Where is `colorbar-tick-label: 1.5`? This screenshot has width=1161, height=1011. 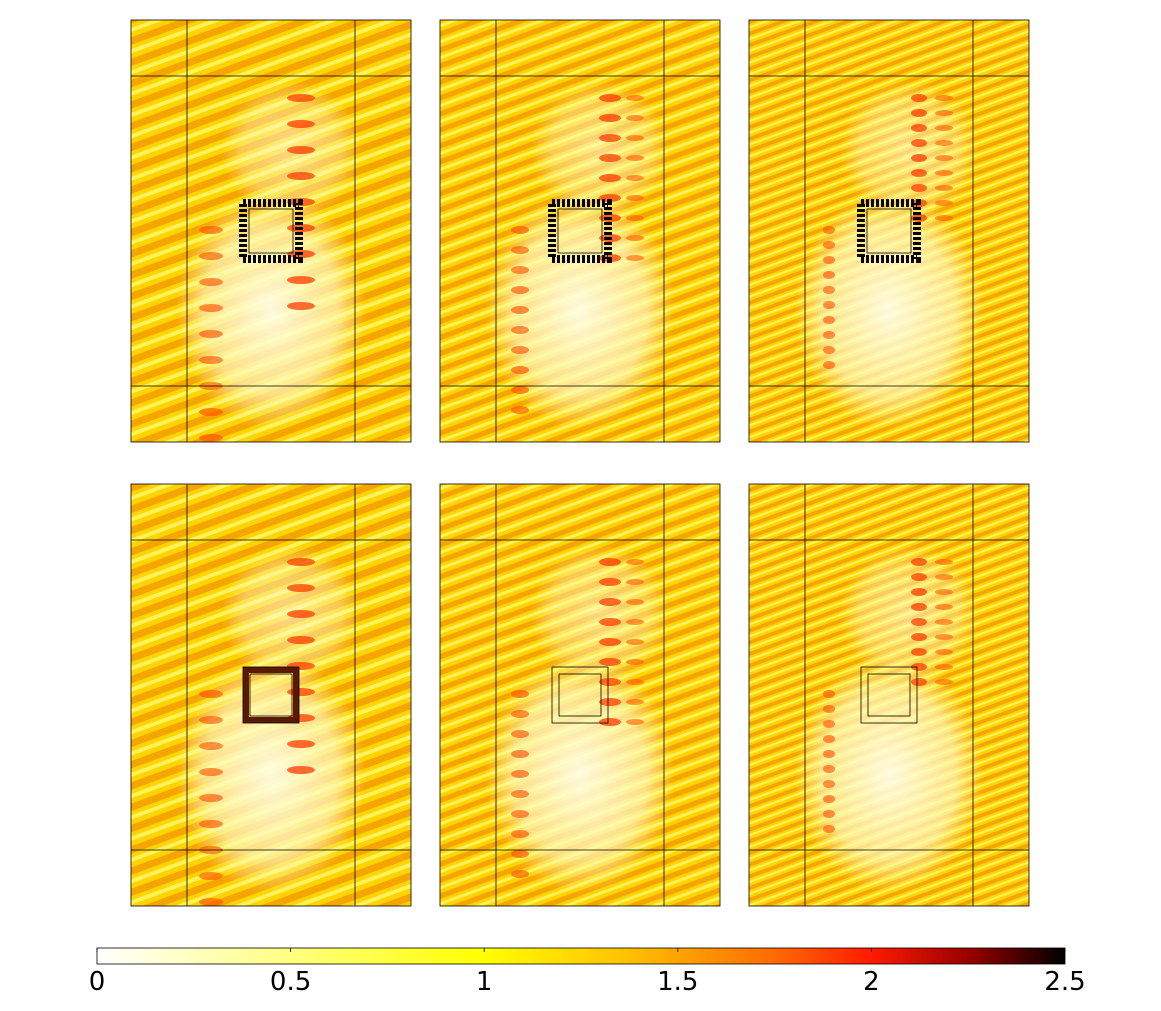
colorbar-tick-label: 1.5 is located at coordinates (677, 982).